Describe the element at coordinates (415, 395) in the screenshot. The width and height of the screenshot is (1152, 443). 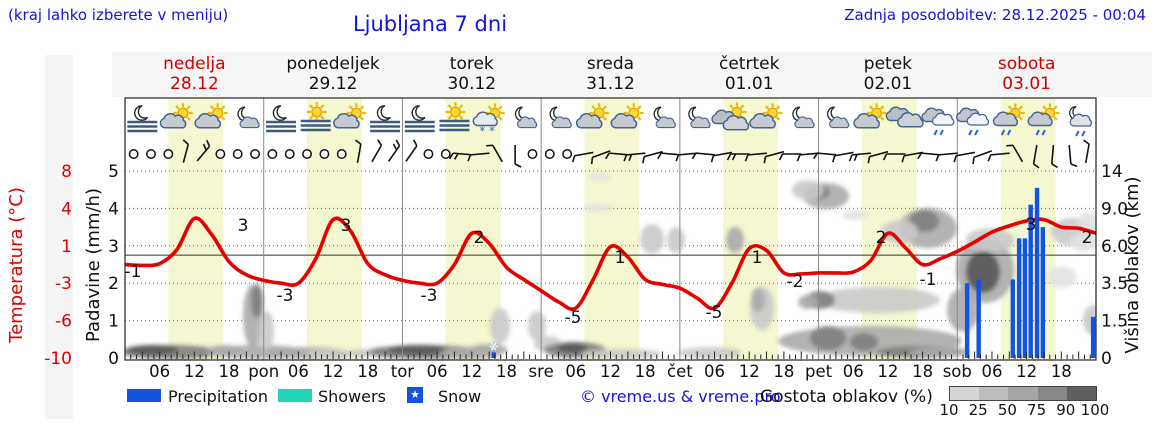
I see `snow-swatch: ★` at that location.